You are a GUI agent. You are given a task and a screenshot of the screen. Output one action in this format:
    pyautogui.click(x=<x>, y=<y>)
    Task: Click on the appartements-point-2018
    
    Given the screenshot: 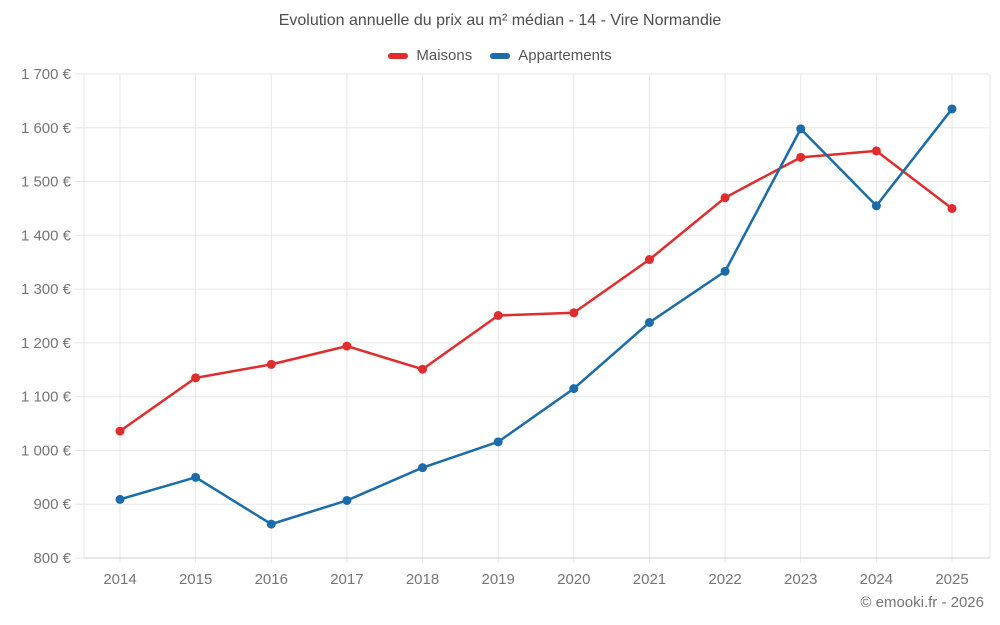 What is the action you would take?
    pyautogui.click(x=423, y=468)
    